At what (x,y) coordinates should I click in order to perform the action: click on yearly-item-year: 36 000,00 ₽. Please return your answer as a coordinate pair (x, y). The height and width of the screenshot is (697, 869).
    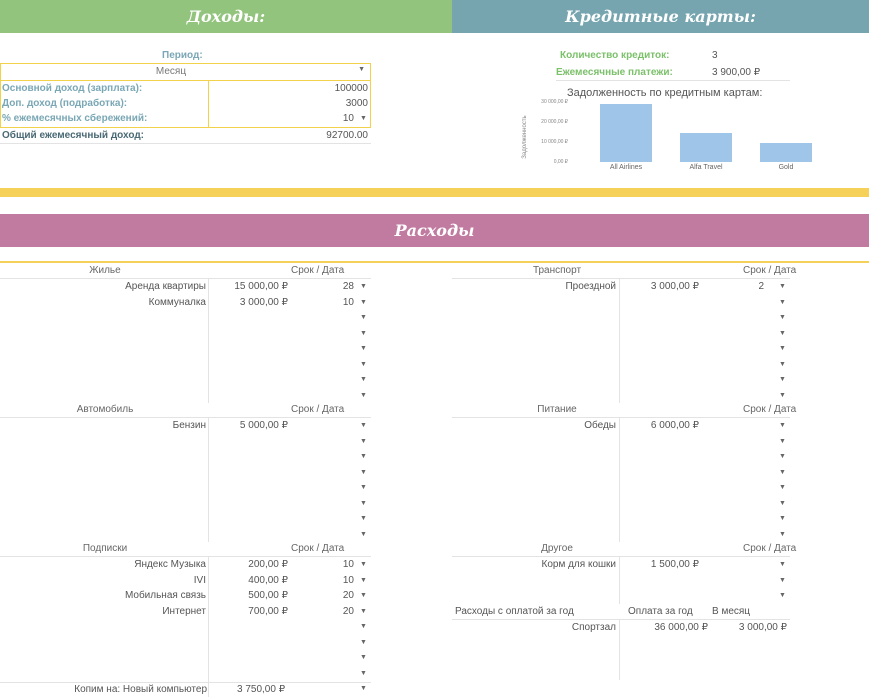
    Looking at the image, I should click on (681, 627).